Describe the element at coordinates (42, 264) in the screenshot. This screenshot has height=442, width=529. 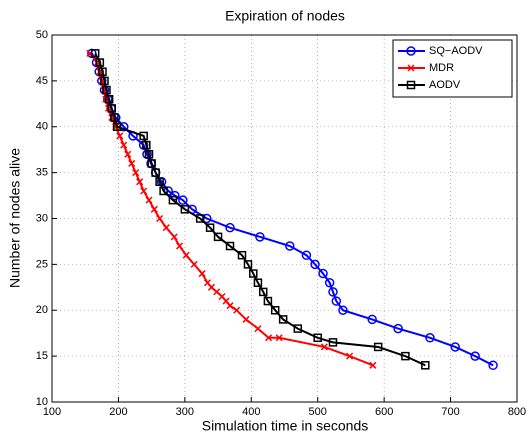
I see `y-tick-label: 25` at that location.